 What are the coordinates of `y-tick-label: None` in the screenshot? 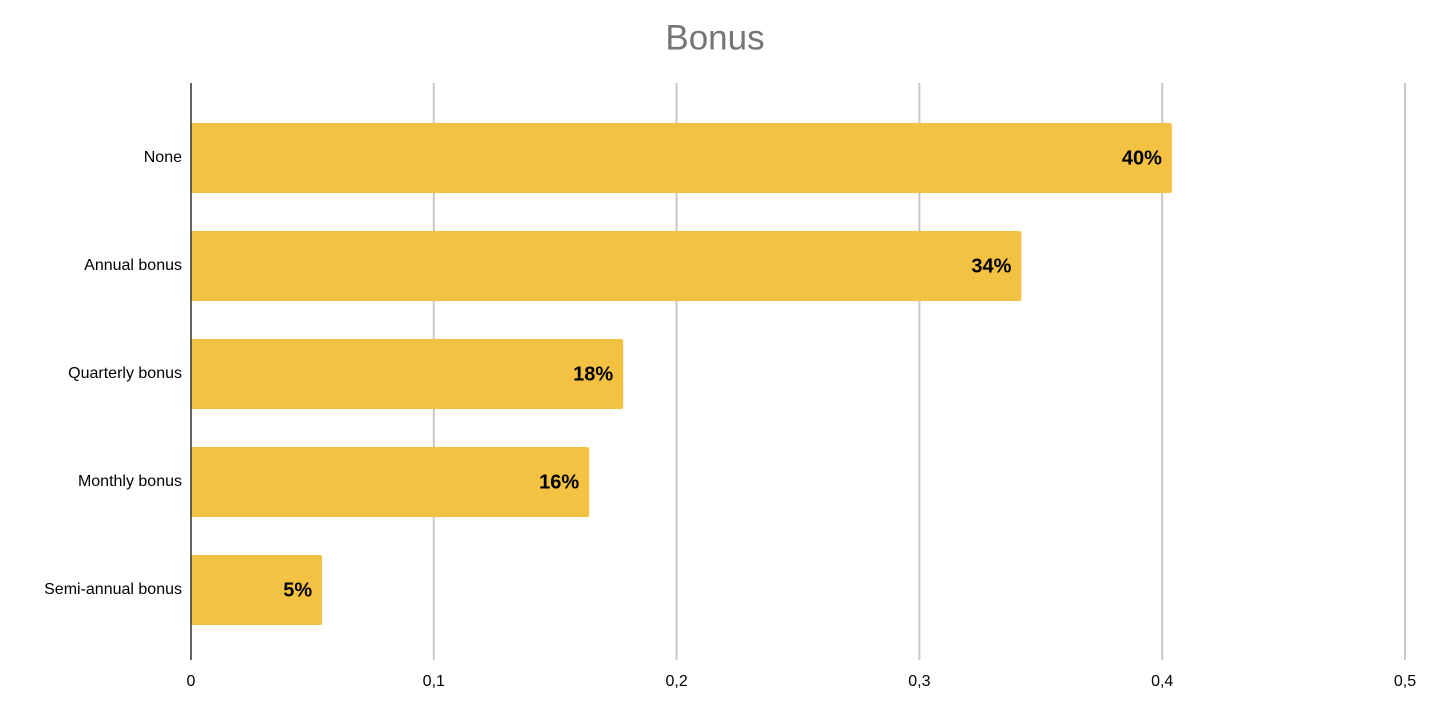 It's located at (163, 157).